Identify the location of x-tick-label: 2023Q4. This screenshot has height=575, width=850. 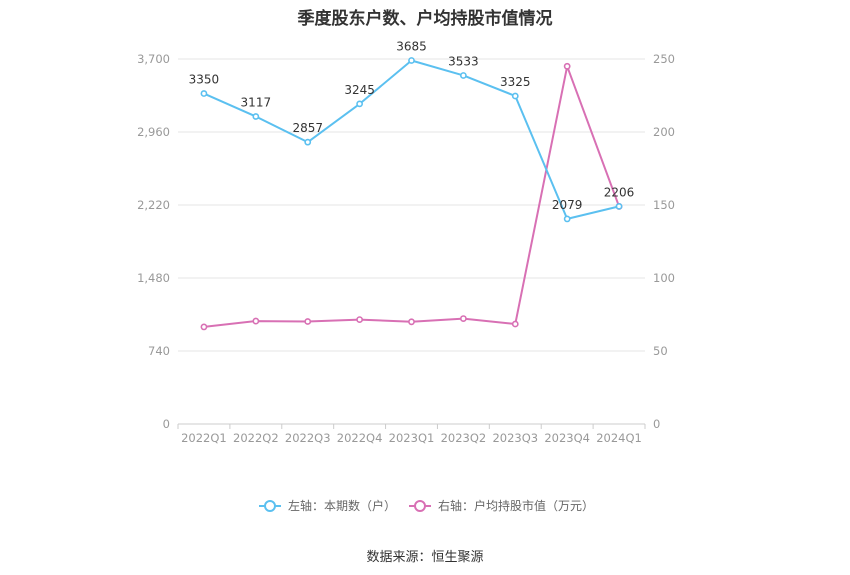
(567, 438).